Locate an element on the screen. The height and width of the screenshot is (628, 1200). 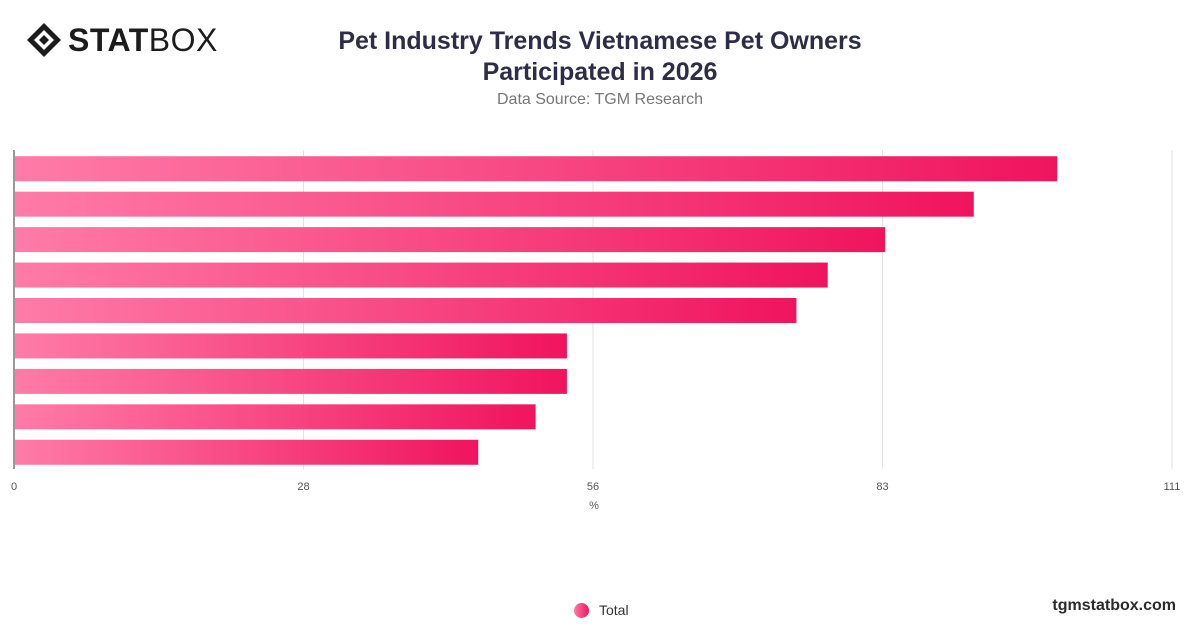
x-tick-label: 56 is located at coordinates (593, 487).